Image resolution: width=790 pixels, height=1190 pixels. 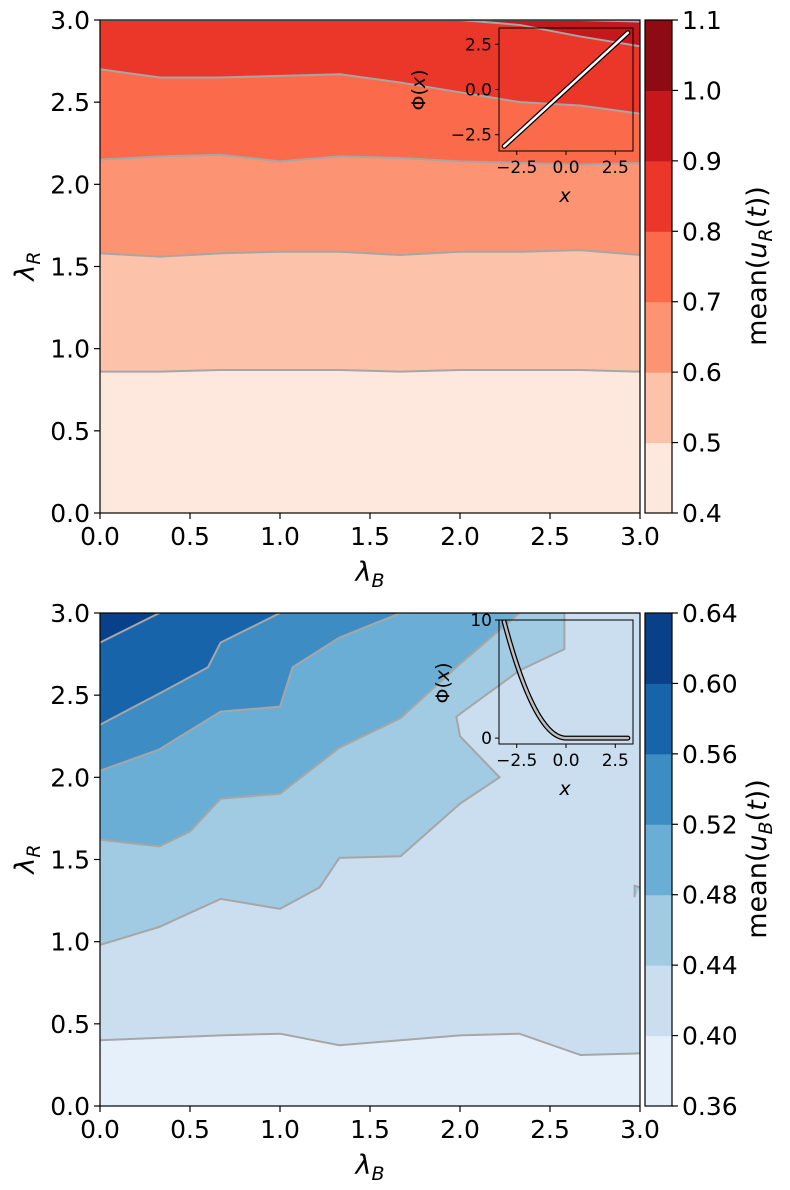 What do you see at coordinates (691, 860) in the screenshot?
I see `bottom-colorbar: 0.36 0.40 0.44 0.48 0.52 0.56 0.60 0.64` at bounding box center [691, 860].